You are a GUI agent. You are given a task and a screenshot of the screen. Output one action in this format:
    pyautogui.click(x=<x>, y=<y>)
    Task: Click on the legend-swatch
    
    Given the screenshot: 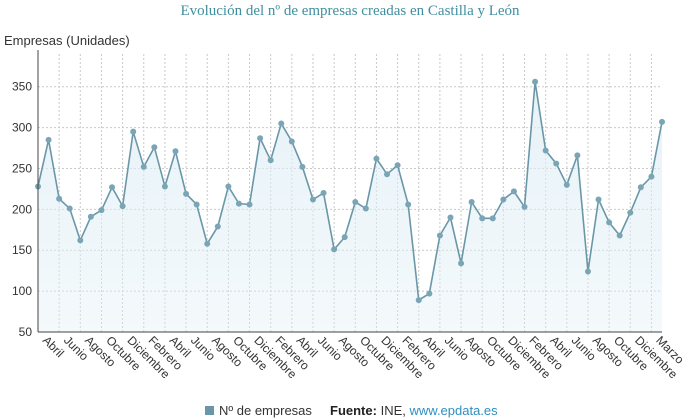 What is the action you would take?
    pyautogui.click(x=209, y=410)
    